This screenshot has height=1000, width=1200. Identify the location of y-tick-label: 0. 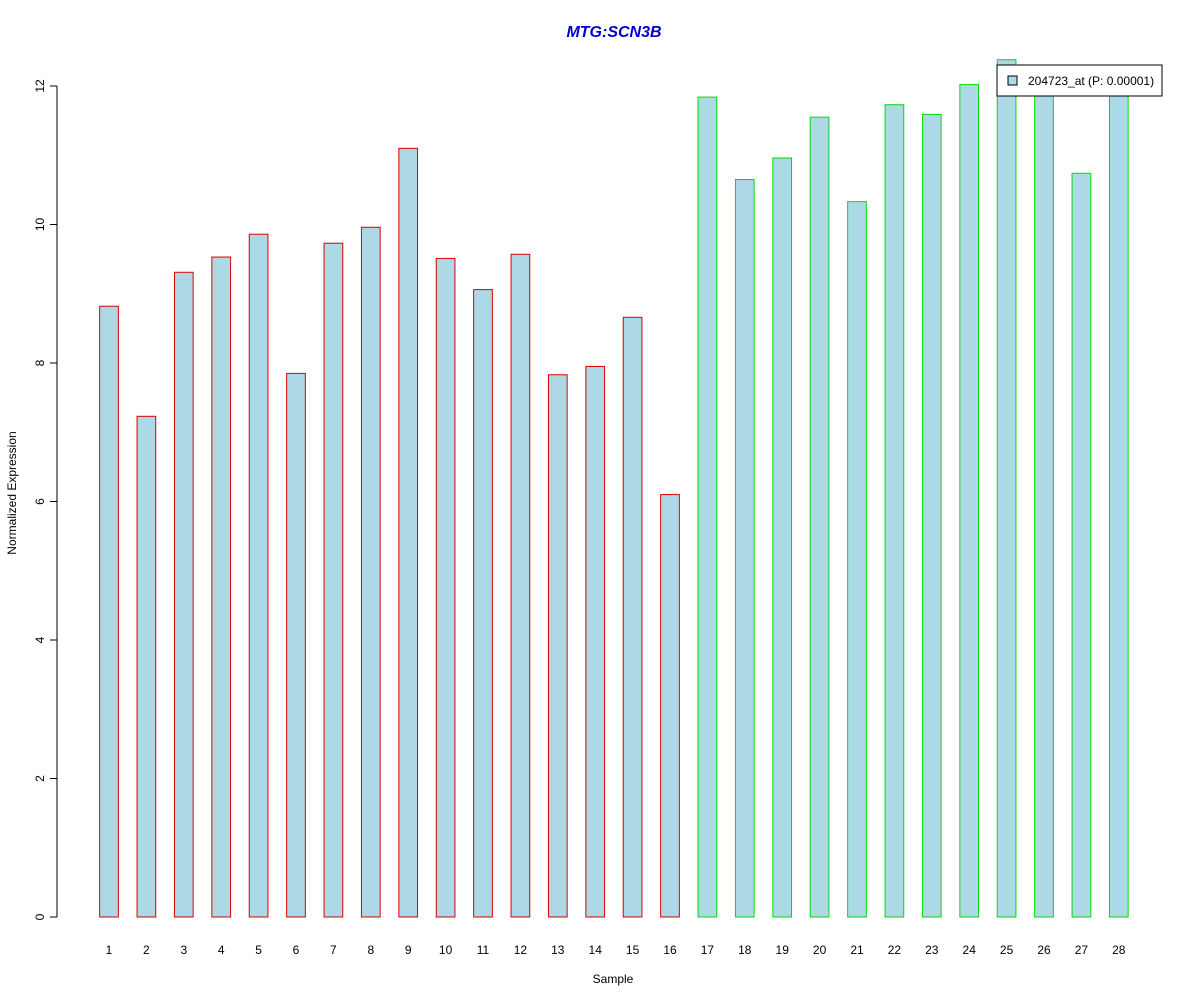
(40, 916).